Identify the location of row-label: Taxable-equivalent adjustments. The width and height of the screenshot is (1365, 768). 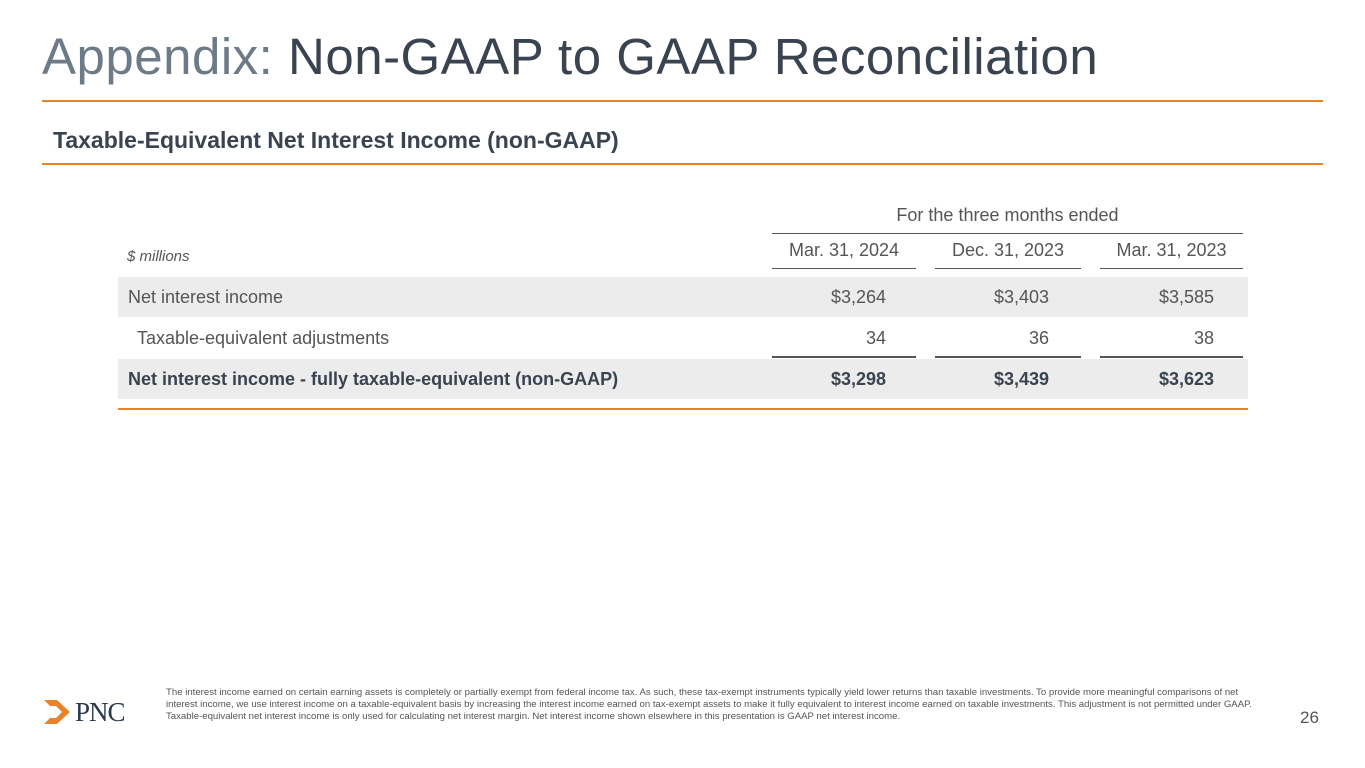
(263, 338).